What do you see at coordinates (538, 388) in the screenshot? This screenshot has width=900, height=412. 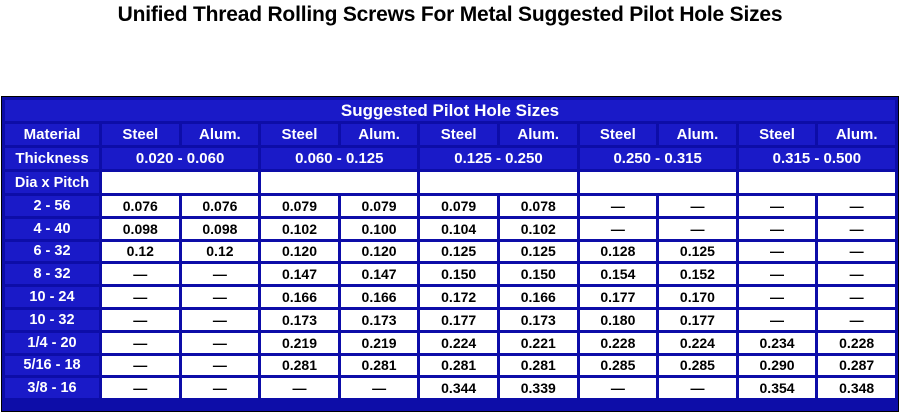 I see `pilot-hole-value: 0.339` at bounding box center [538, 388].